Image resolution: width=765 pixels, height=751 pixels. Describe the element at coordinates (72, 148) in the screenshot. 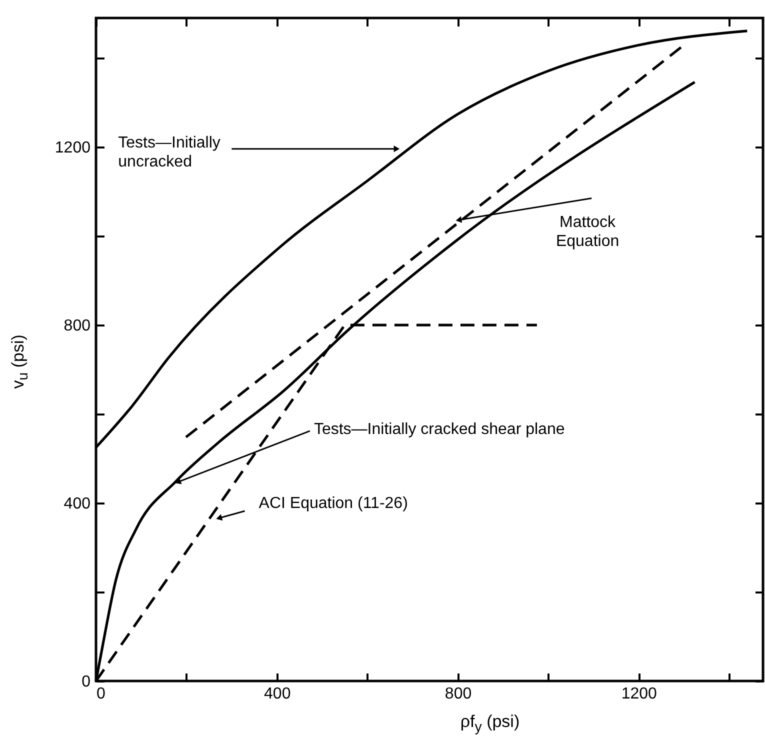

I see `y-tick-label: 1200` at that location.